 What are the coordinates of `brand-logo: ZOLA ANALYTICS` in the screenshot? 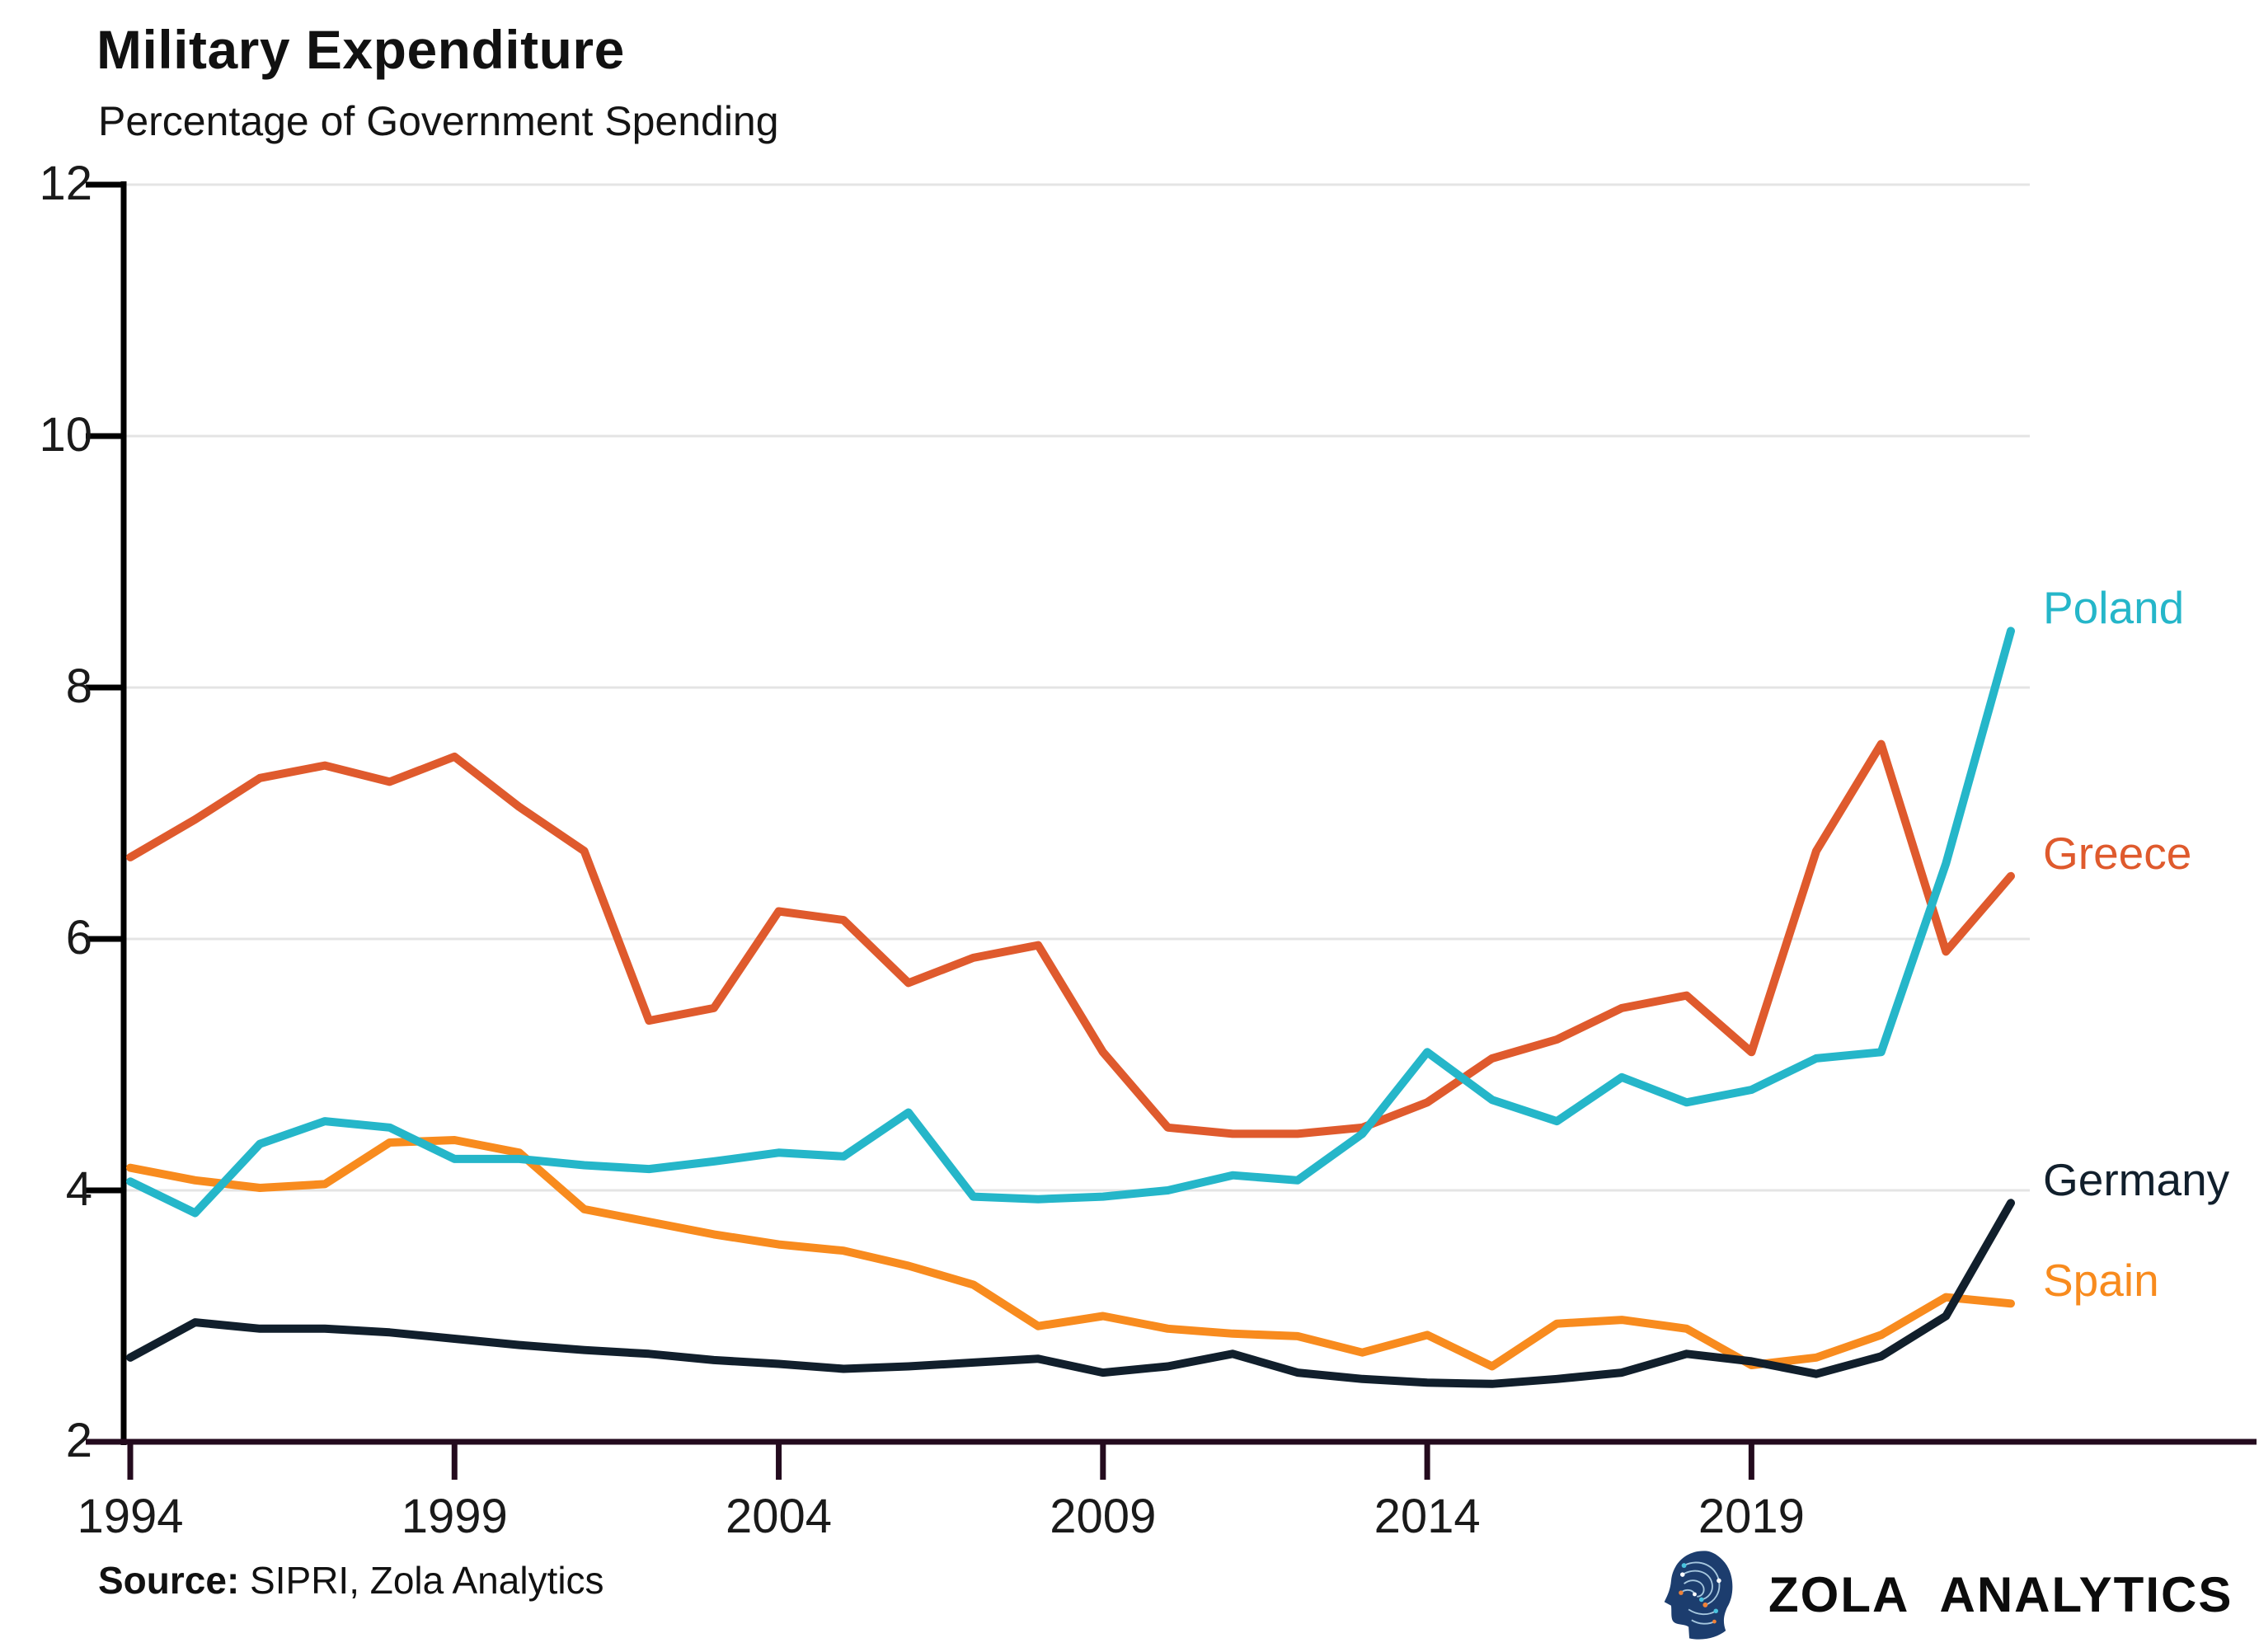 It's located at (1947, 1594).